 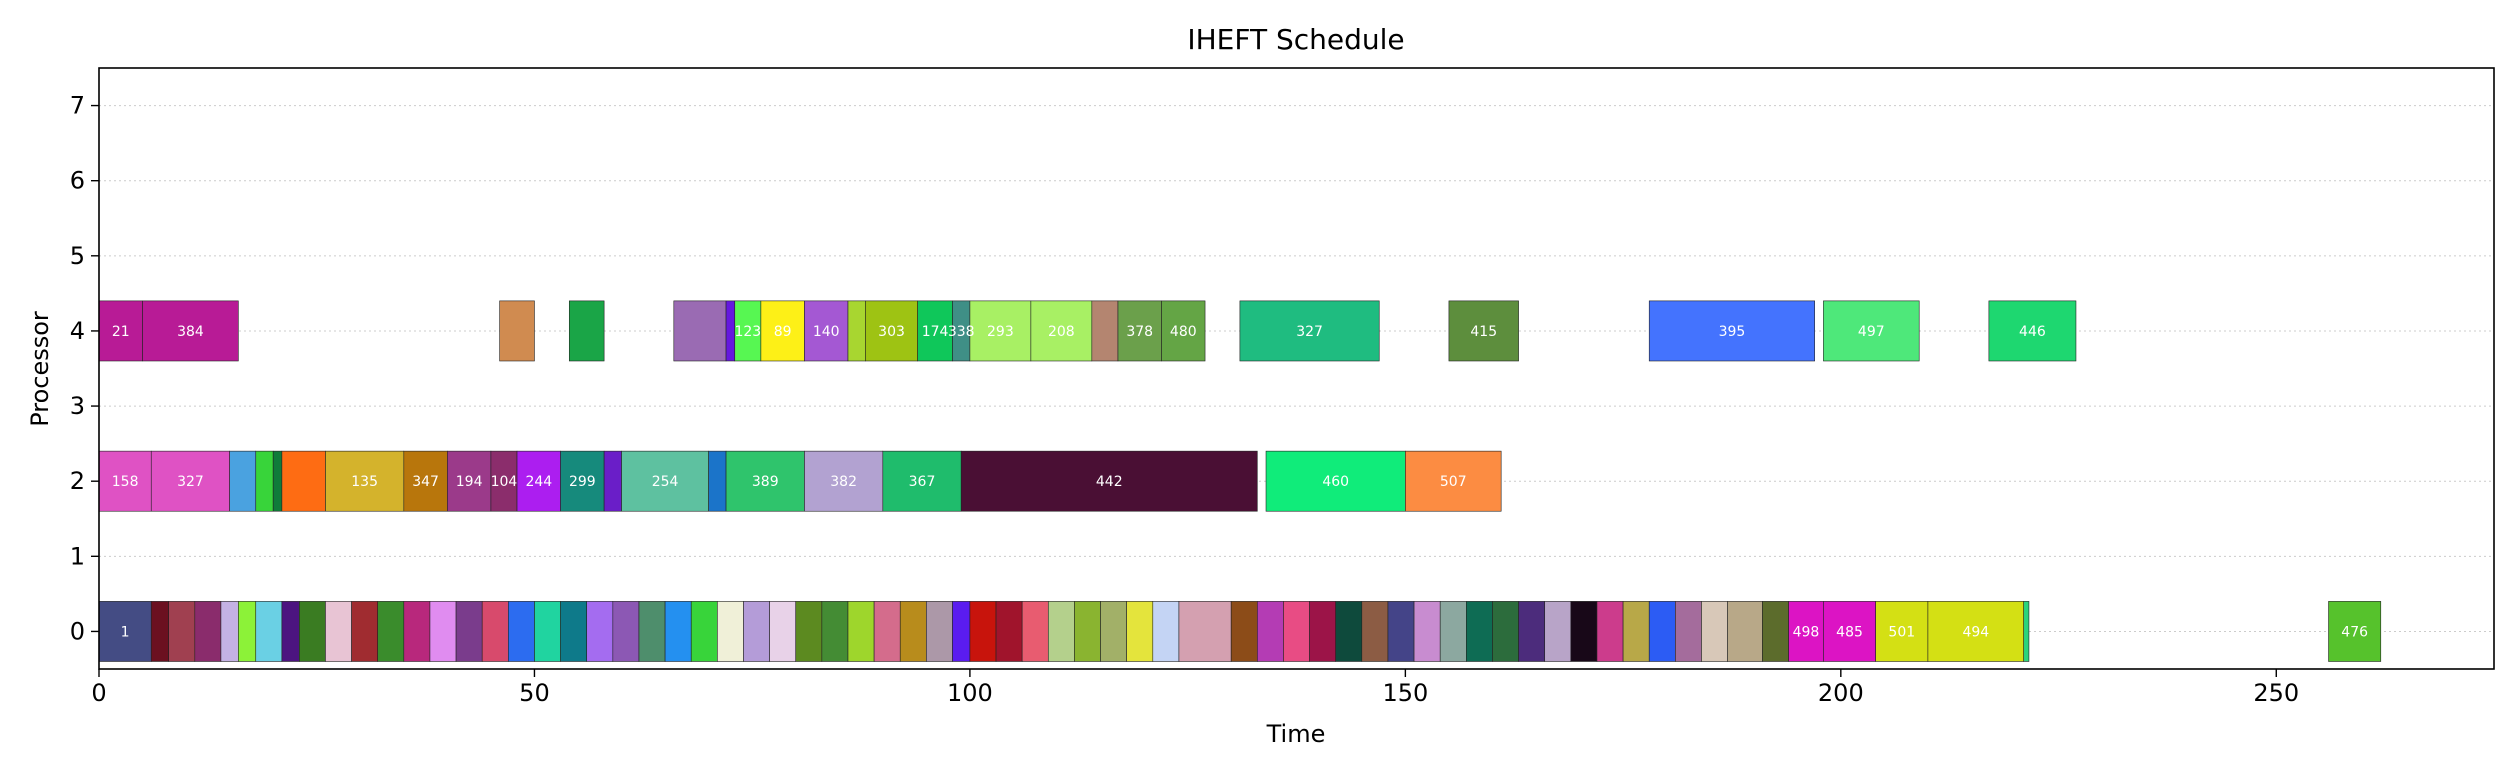 What do you see at coordinates (77, 481) in the screenshot?
I see `y-tick-label: 2` at bounding box center [77, 481].